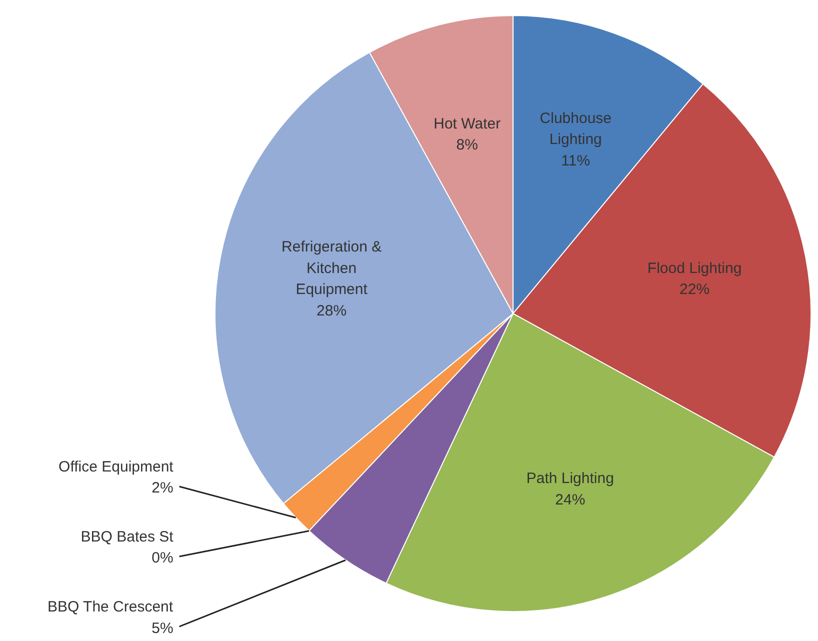 The image size is (818, 641). What do you see at coordinates (575, 161) in the screenshot?
I see `data-label: 11%` at bounding box center [575, 161].